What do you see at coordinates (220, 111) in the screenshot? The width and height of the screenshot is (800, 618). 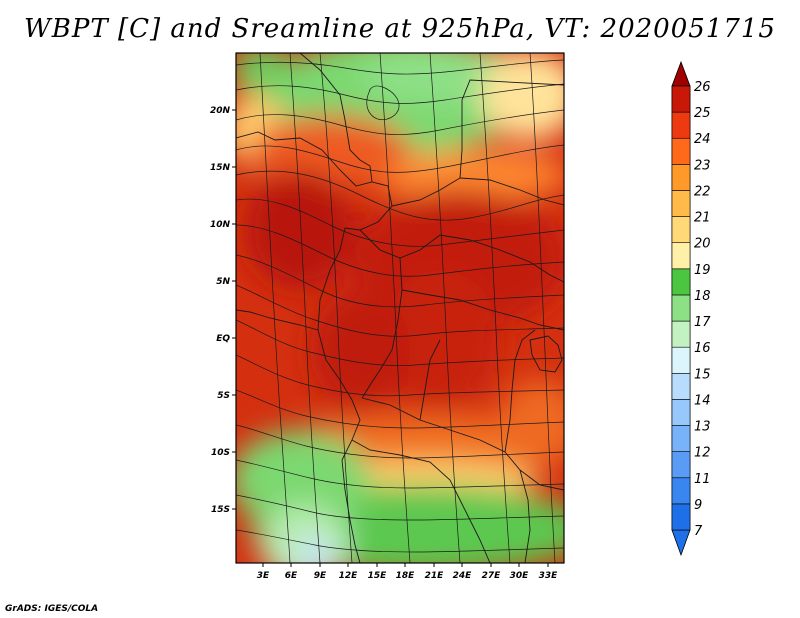 I see `lat-label: 20N` at bounding box center [220, 111].